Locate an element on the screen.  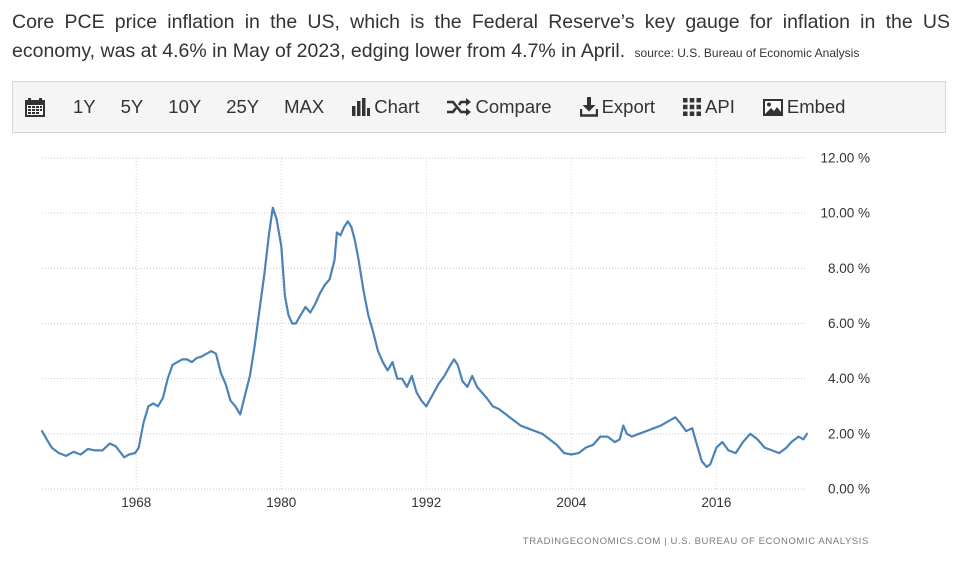
x-tick-label: 2004 is located at coordinates (571, 502).